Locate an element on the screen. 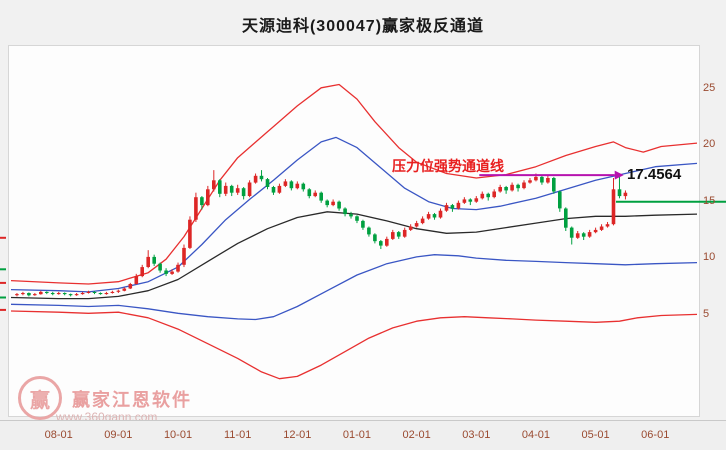  y-tick-label: 25 is located at coordinates (709, 88).